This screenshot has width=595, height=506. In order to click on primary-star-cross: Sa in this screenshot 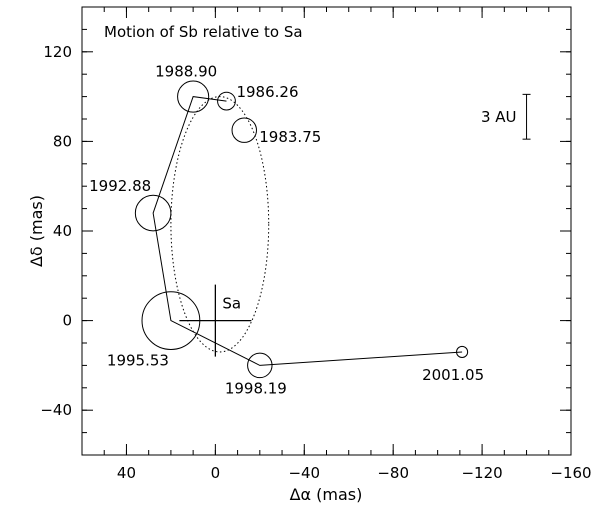, I will do `click(215, 320)`.